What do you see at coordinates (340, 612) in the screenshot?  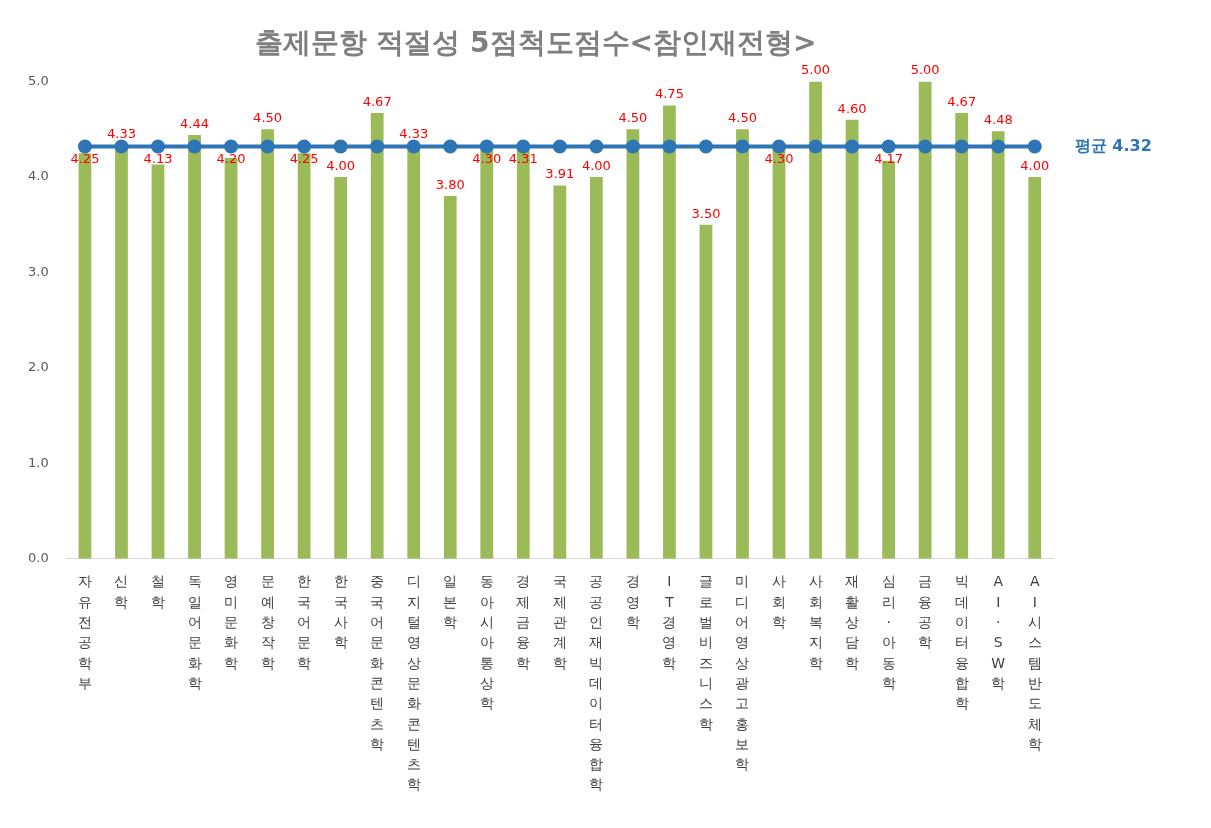 I see `x-tick-label: 한국사학` at bounding box center [340, 612].